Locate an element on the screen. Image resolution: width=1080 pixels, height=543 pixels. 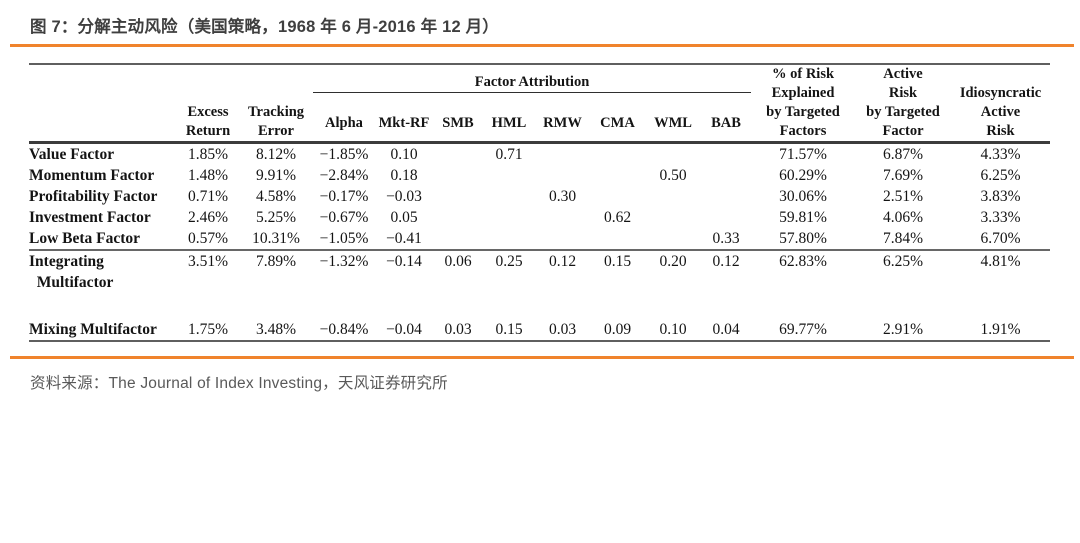
cell: −0.67% is located at coordinates (344, 217).